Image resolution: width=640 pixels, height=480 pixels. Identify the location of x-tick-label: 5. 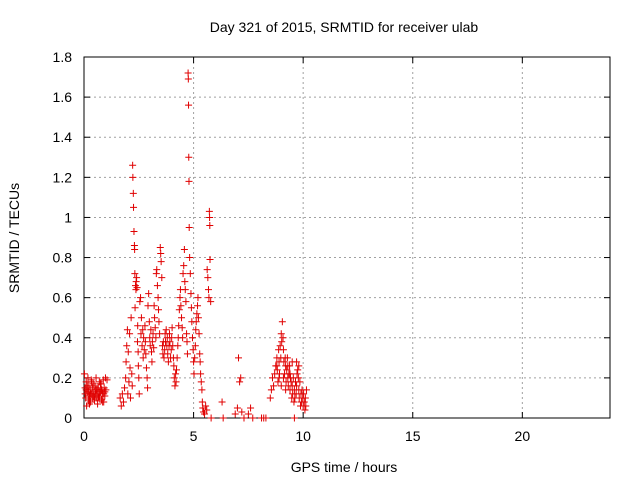
(194, 436).